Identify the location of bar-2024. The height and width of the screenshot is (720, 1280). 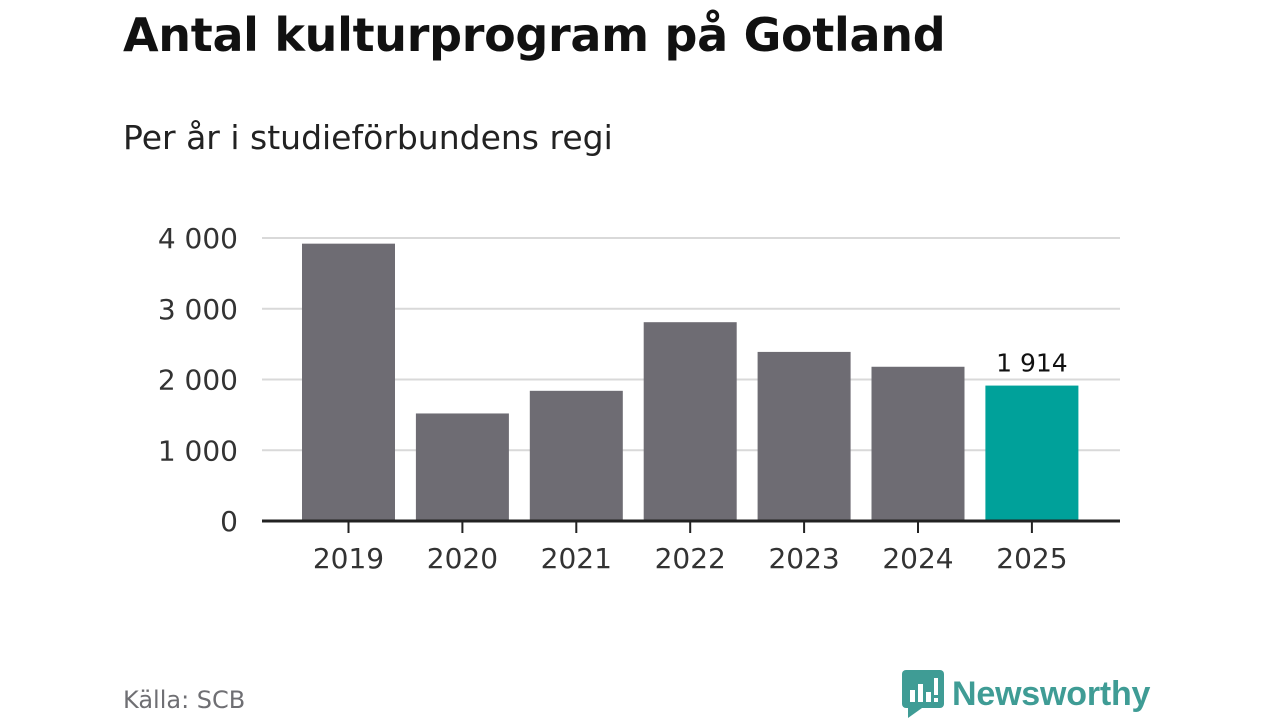
(918, 443).